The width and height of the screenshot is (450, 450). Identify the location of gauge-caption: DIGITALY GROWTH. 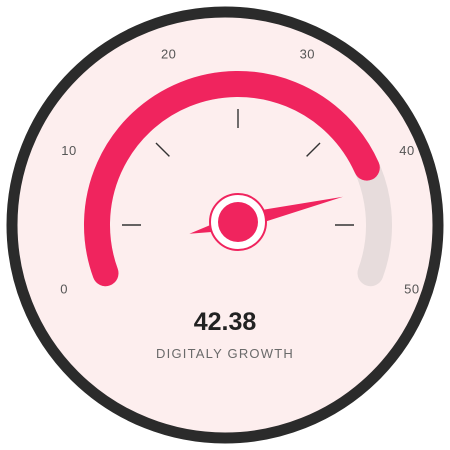
(225, 353).